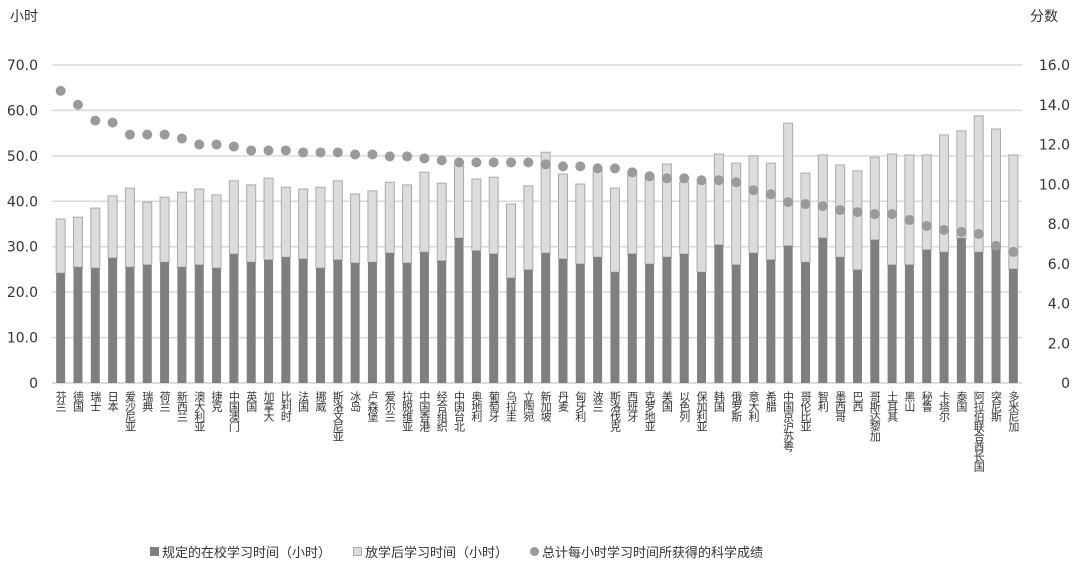 The height and width of the screenshot is (571, 1080). Describe the element at coordinates (684, 407) in the screenshot. I see `x-tick-label: 以色列` at that location.